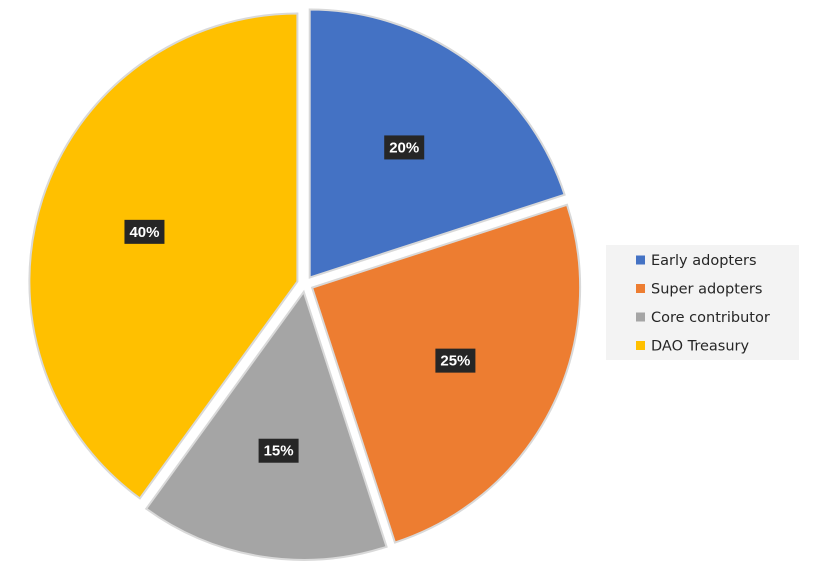 The height and width of the screenshot is (573, 836). I want to click on data-label-dao-treasury: 40%, so click(144, 231).